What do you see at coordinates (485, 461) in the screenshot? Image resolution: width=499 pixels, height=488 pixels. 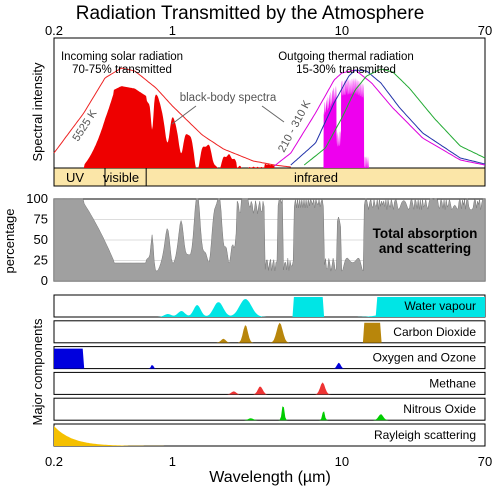 I see `bottom-tick-label: 70` at bounding box center [485, 461].